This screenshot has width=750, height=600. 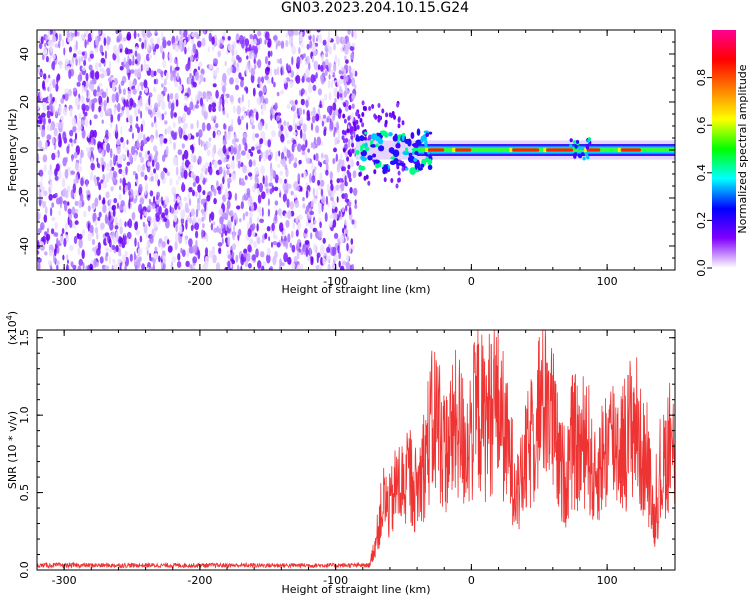 What do you see at coordinates (511, 150) in the screenshot?
I see `signal-warm` at bounding box center [511, 150].